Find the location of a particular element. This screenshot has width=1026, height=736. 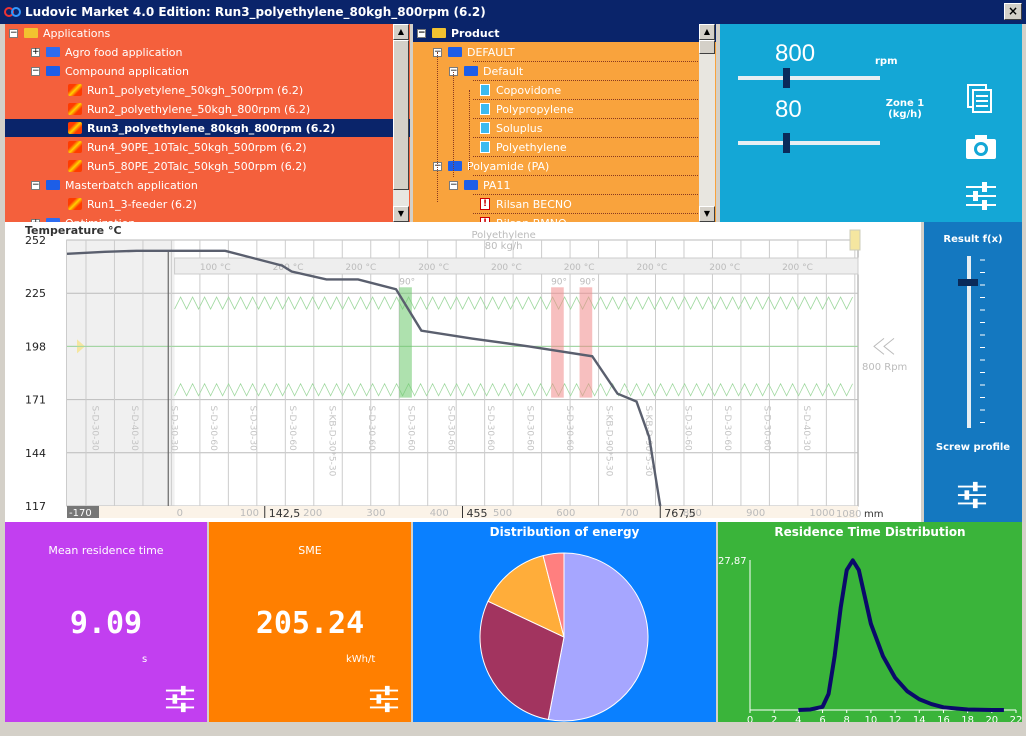

kneading-angle-label: 90° is located at coordinates (559, 282).